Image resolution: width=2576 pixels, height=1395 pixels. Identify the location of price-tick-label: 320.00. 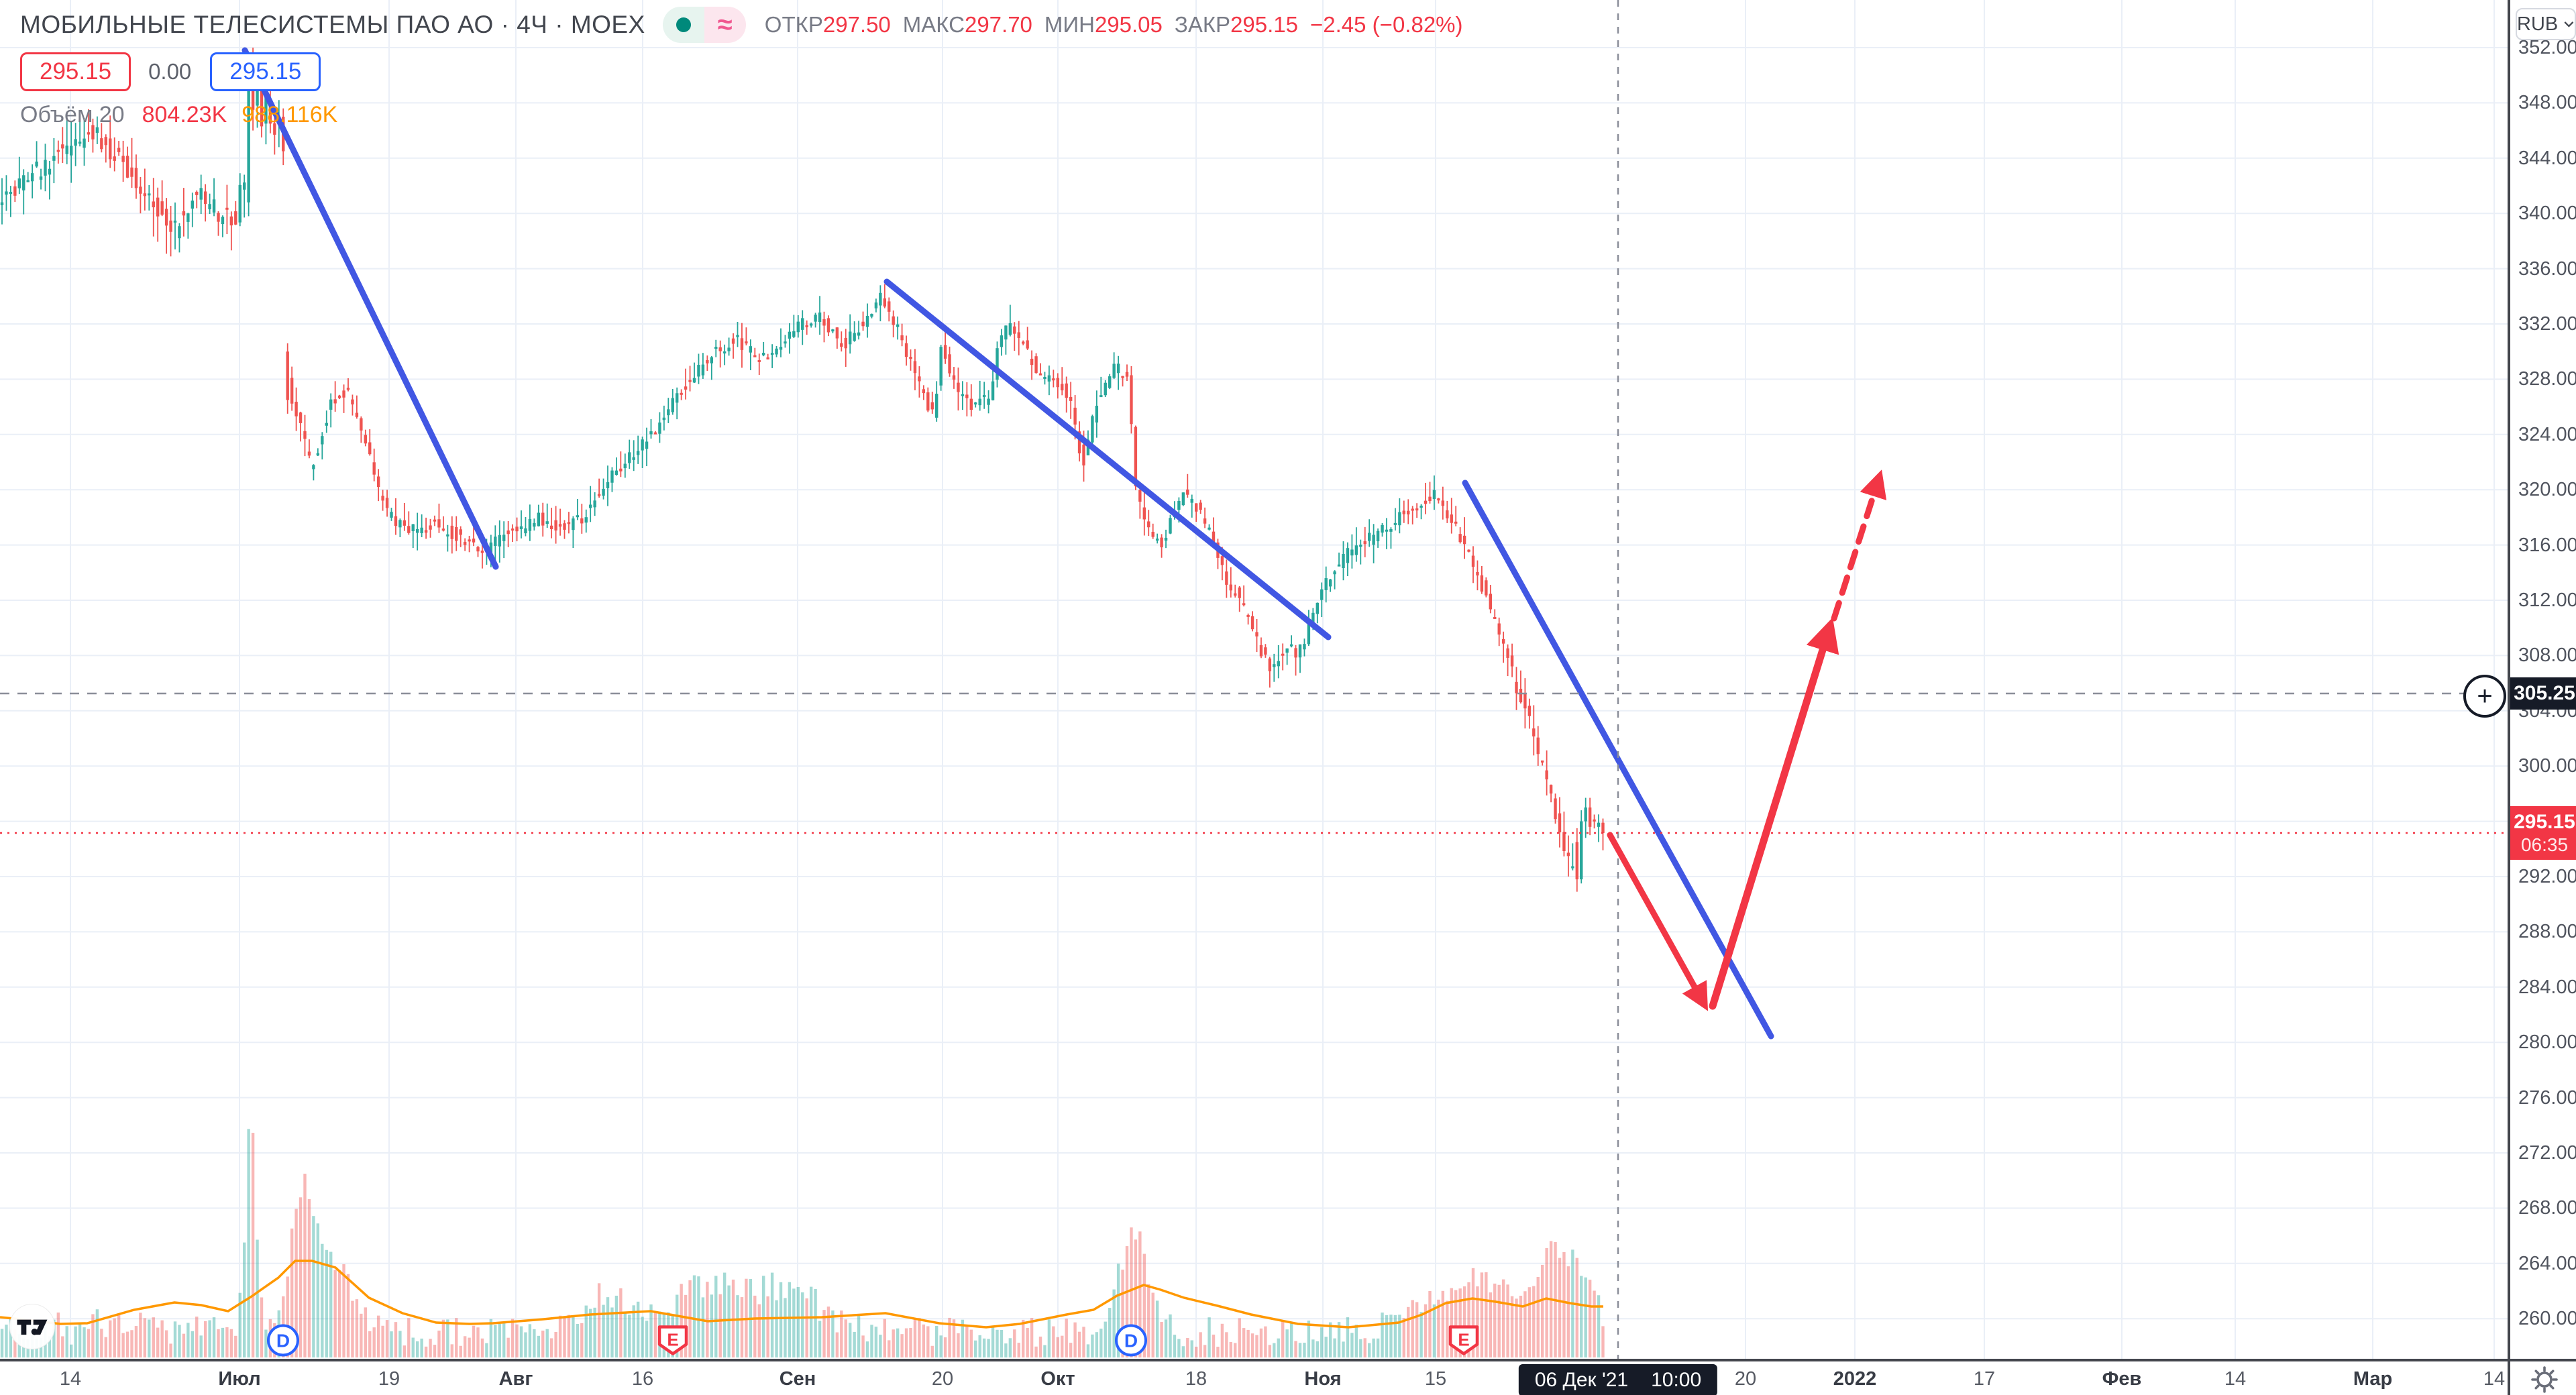
(2547, 490).